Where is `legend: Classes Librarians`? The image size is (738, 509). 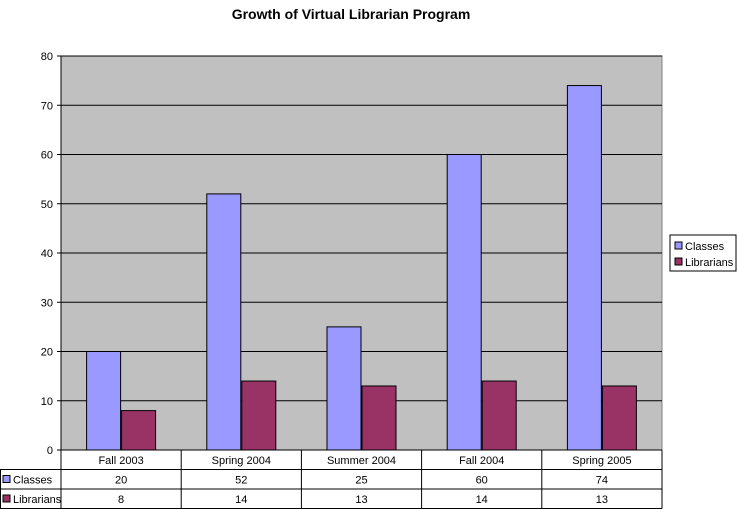 legend: Classes Librarians is located at coordinates (703, 253).